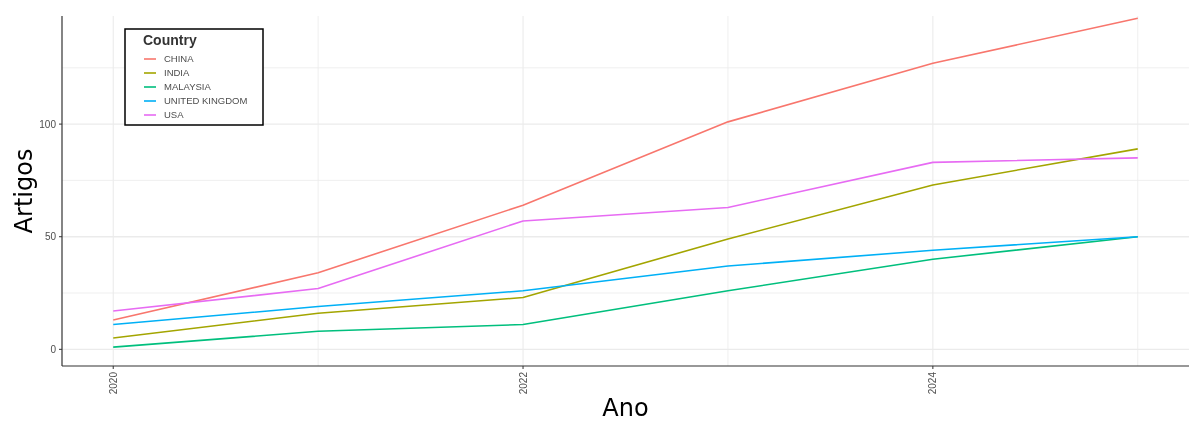  Describe the element at coordinates (24, 191) in the screenshot. I see `y-axis-title: Artigos` at that location.